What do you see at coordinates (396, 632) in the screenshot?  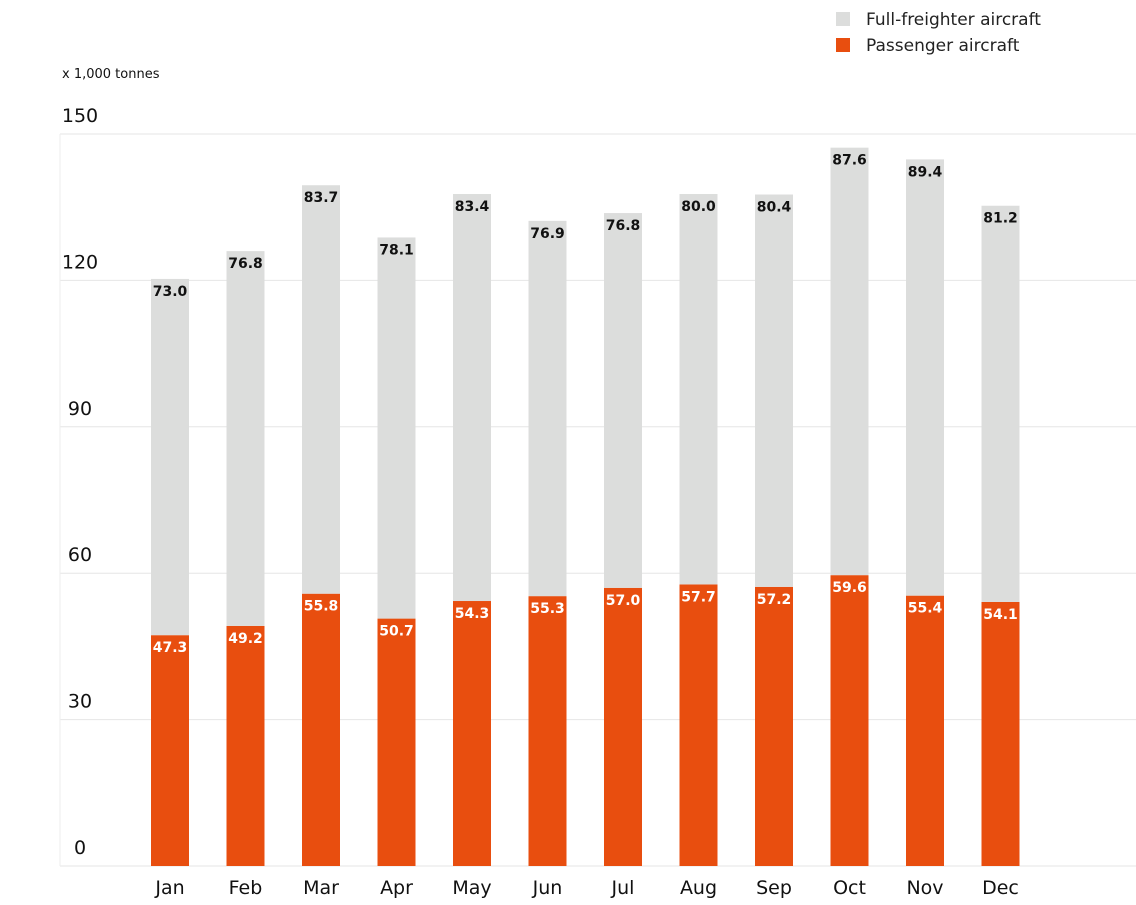 I see `data-label-passenger: 50.7` at bounding box center [396, 632].